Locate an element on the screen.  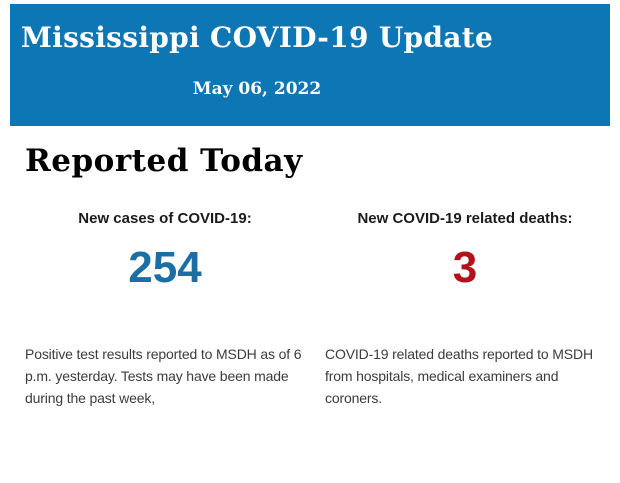
report-date: May 06, 2022 is located at coordinates (257, 89).